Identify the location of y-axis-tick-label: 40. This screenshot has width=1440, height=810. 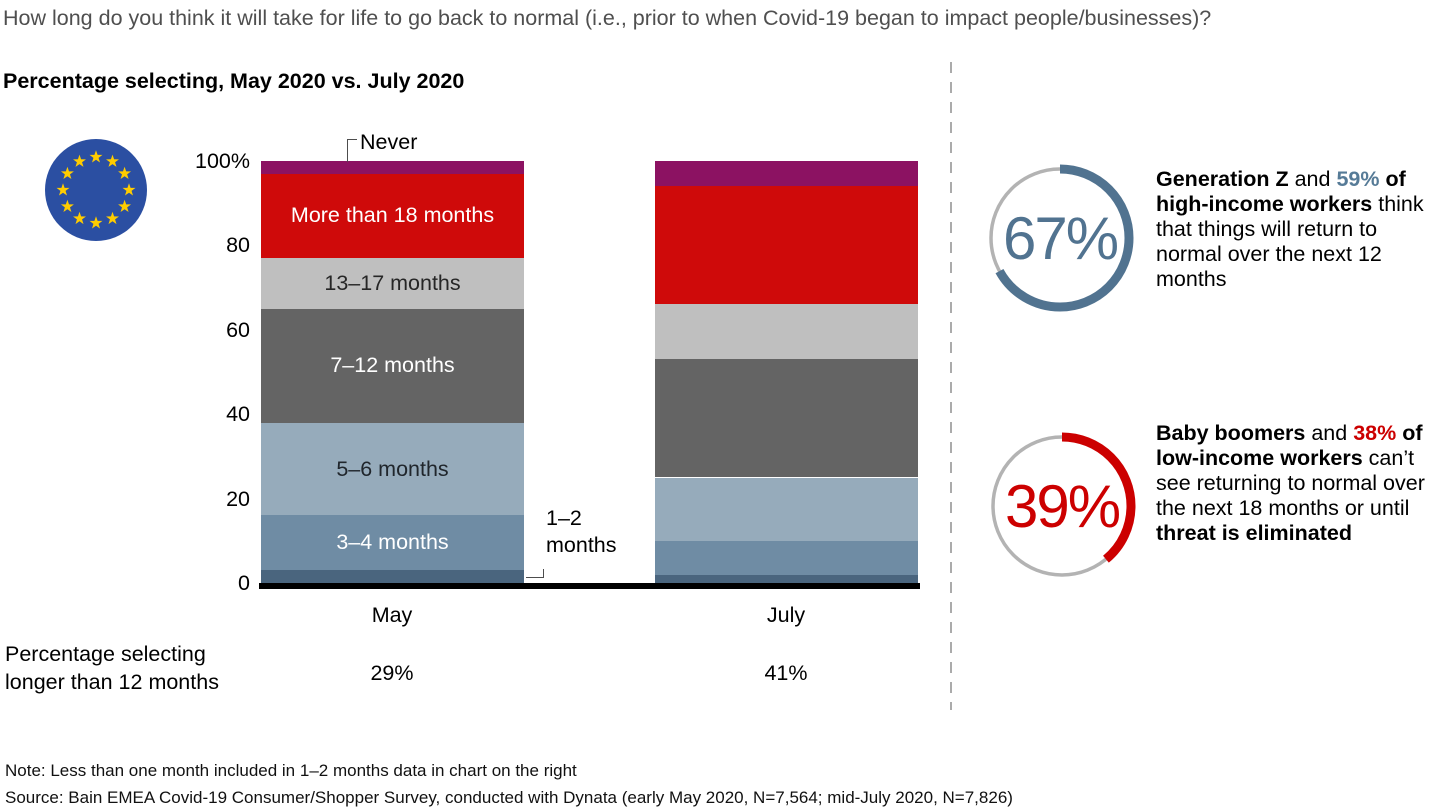
(238, 414).